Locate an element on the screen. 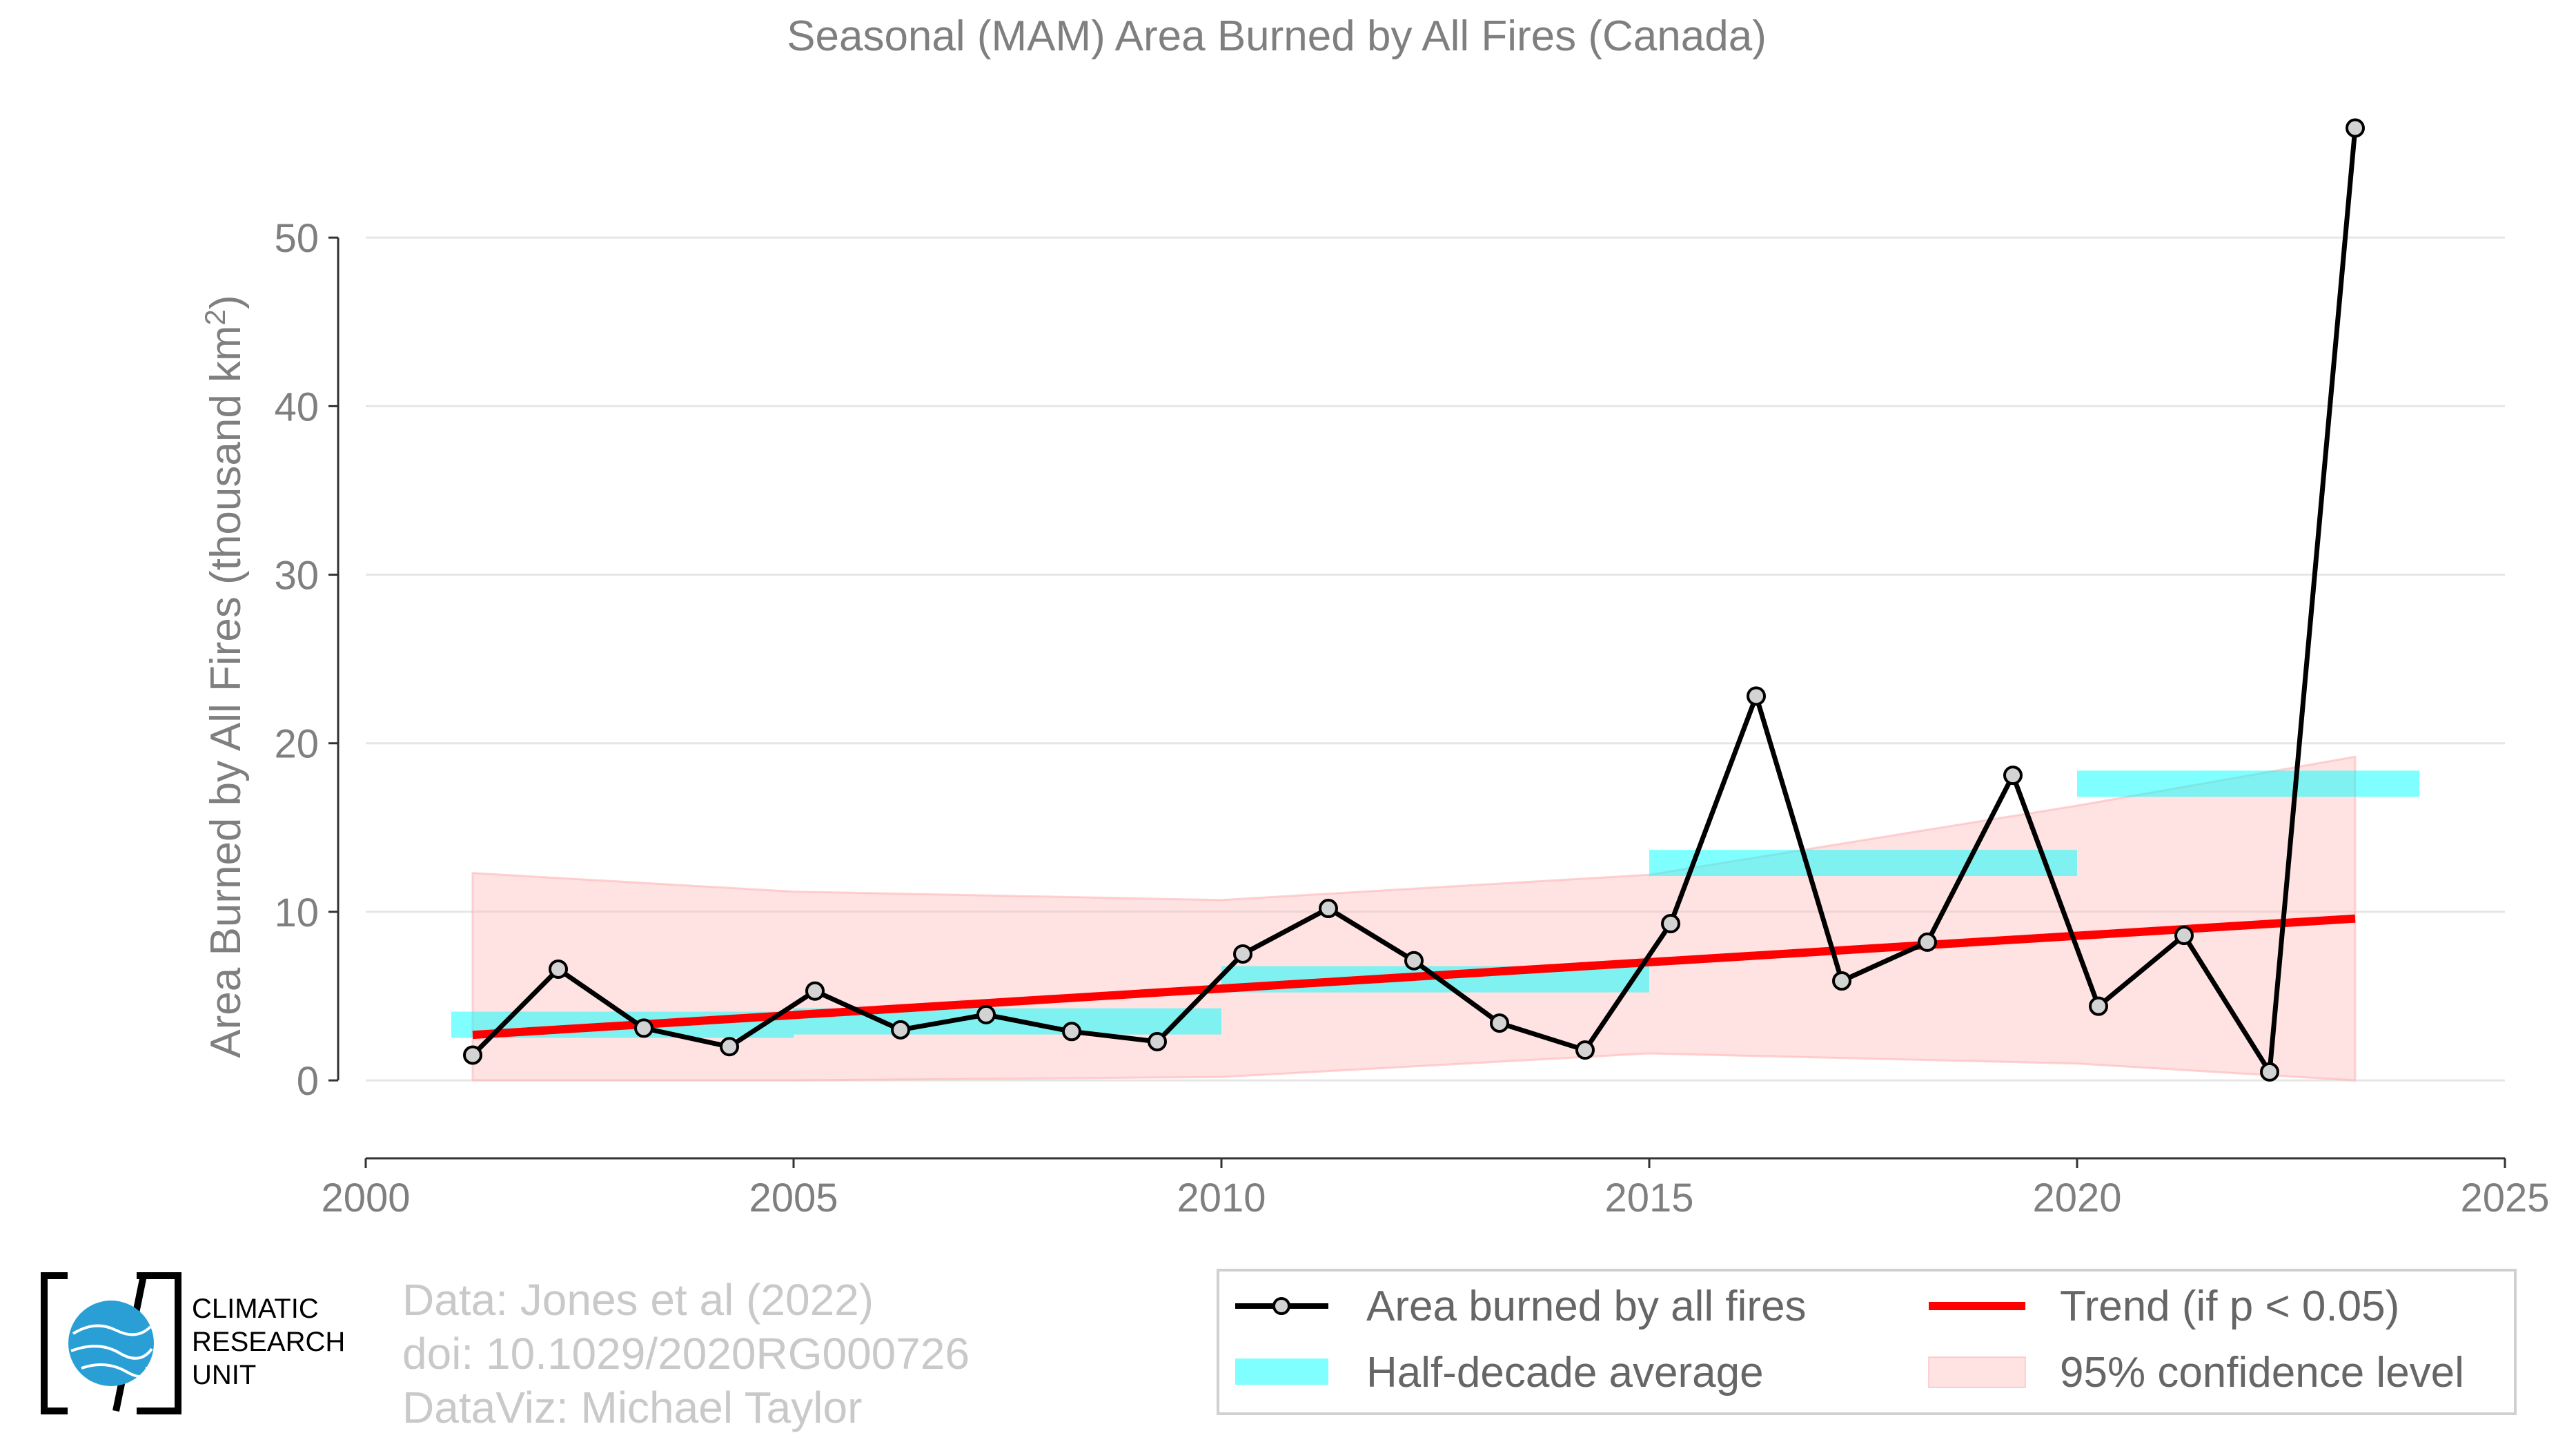 This screenshot has height=1451, width=2576. logo-line-3: UNIT is located at coordinates (224, 1375).